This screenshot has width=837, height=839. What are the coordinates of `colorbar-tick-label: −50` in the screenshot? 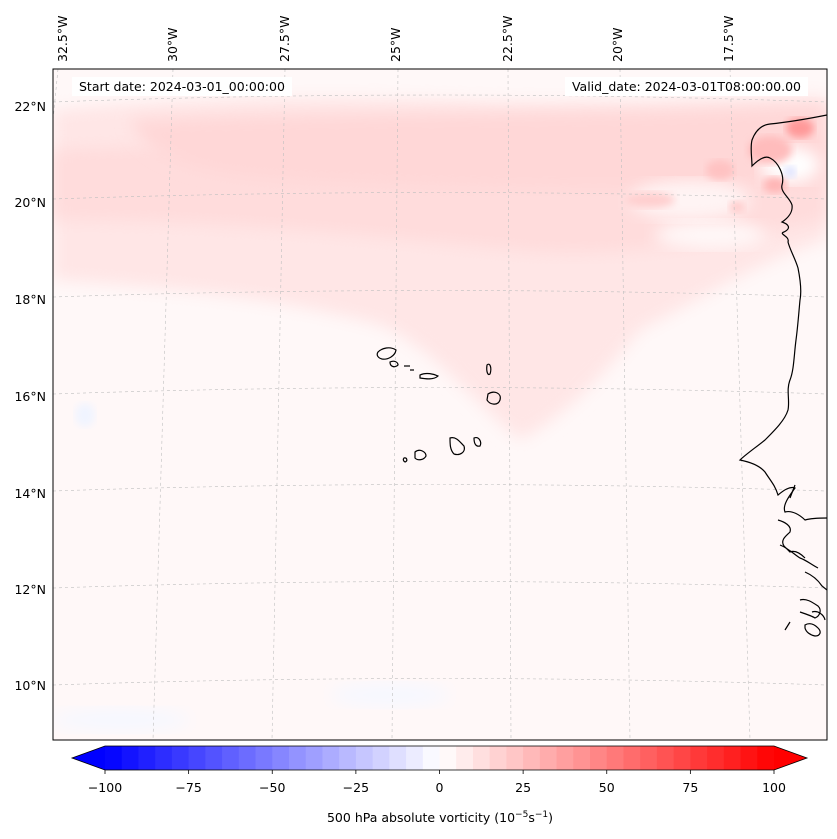 It's located at (272, 787).